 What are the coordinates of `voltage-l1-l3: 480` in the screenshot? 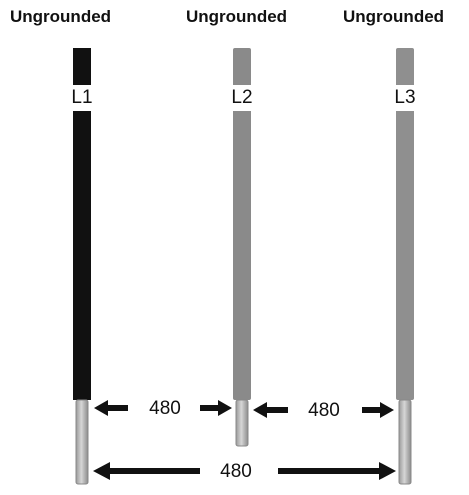 It's located at (236, 472).